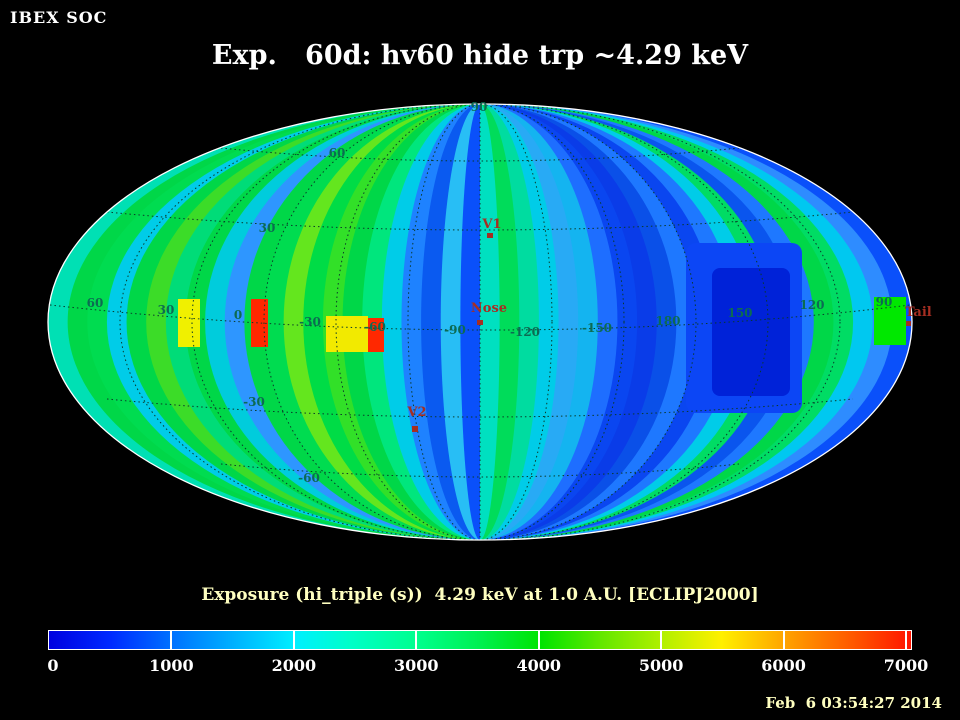 The image size is (960, 720). Describe the element at coordinates (53, 665) in the screenshot. I see `colorbar-tick-label: 0` at that location.